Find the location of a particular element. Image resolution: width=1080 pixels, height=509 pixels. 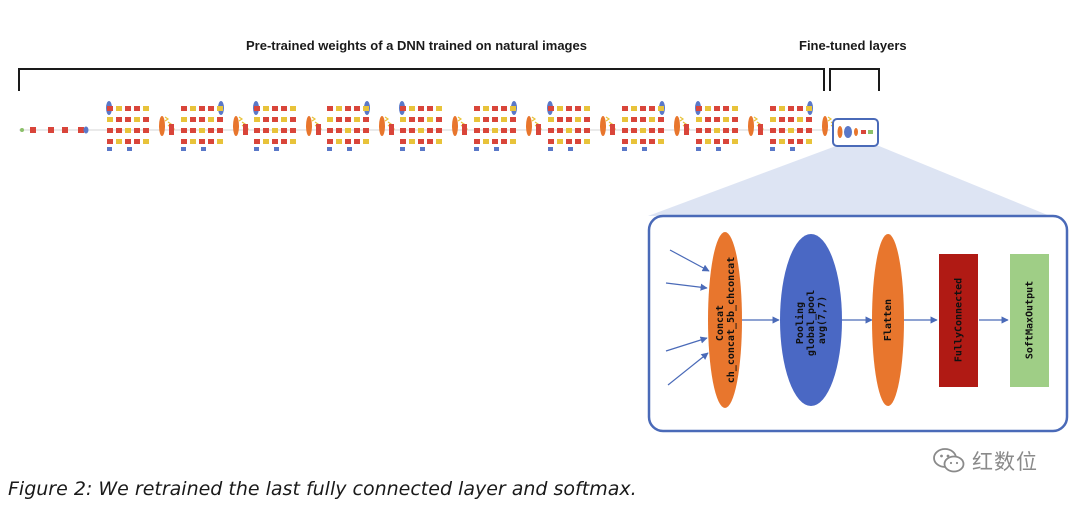

pretrained-bracket is located at coordinates (421, 79).